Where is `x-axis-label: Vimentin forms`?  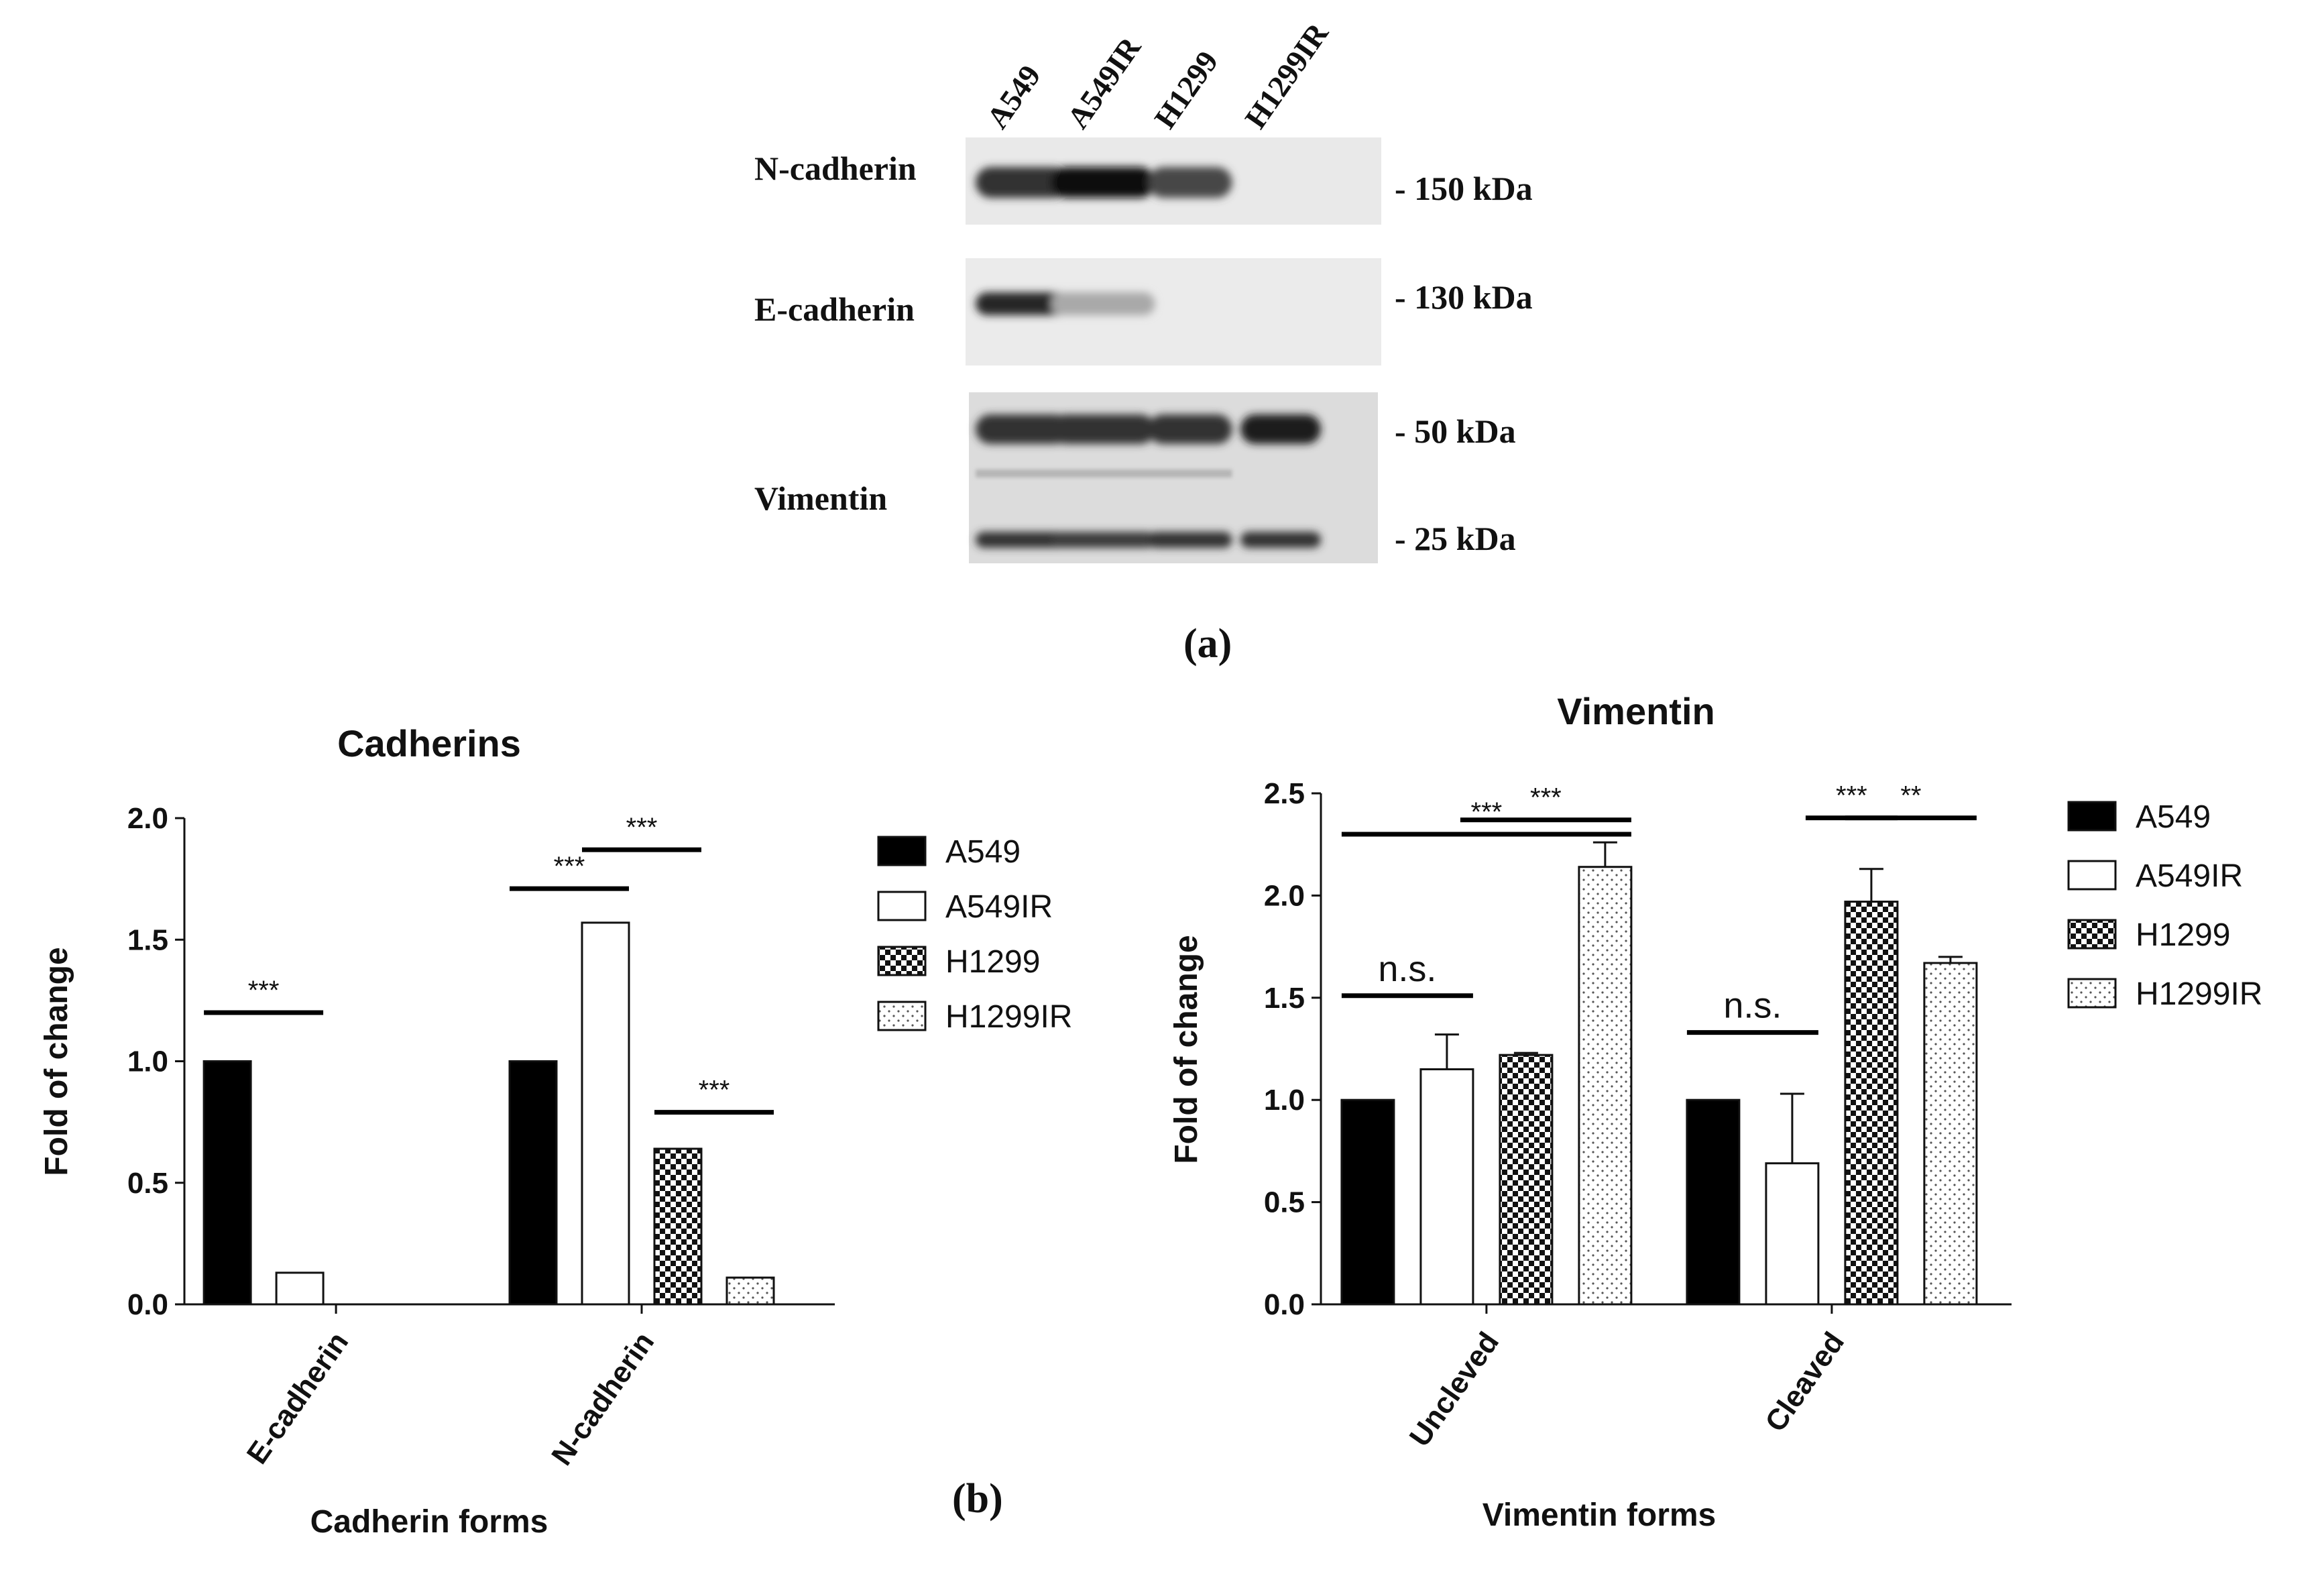 x-axis-label: Vimentin forms is located at coordinates (1600, 1515).